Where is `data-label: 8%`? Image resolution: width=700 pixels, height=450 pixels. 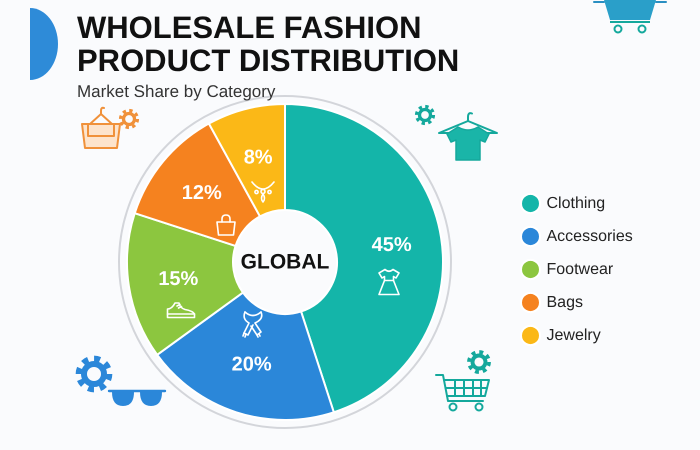 data-label: 8% is located at coordinates (258, 157).